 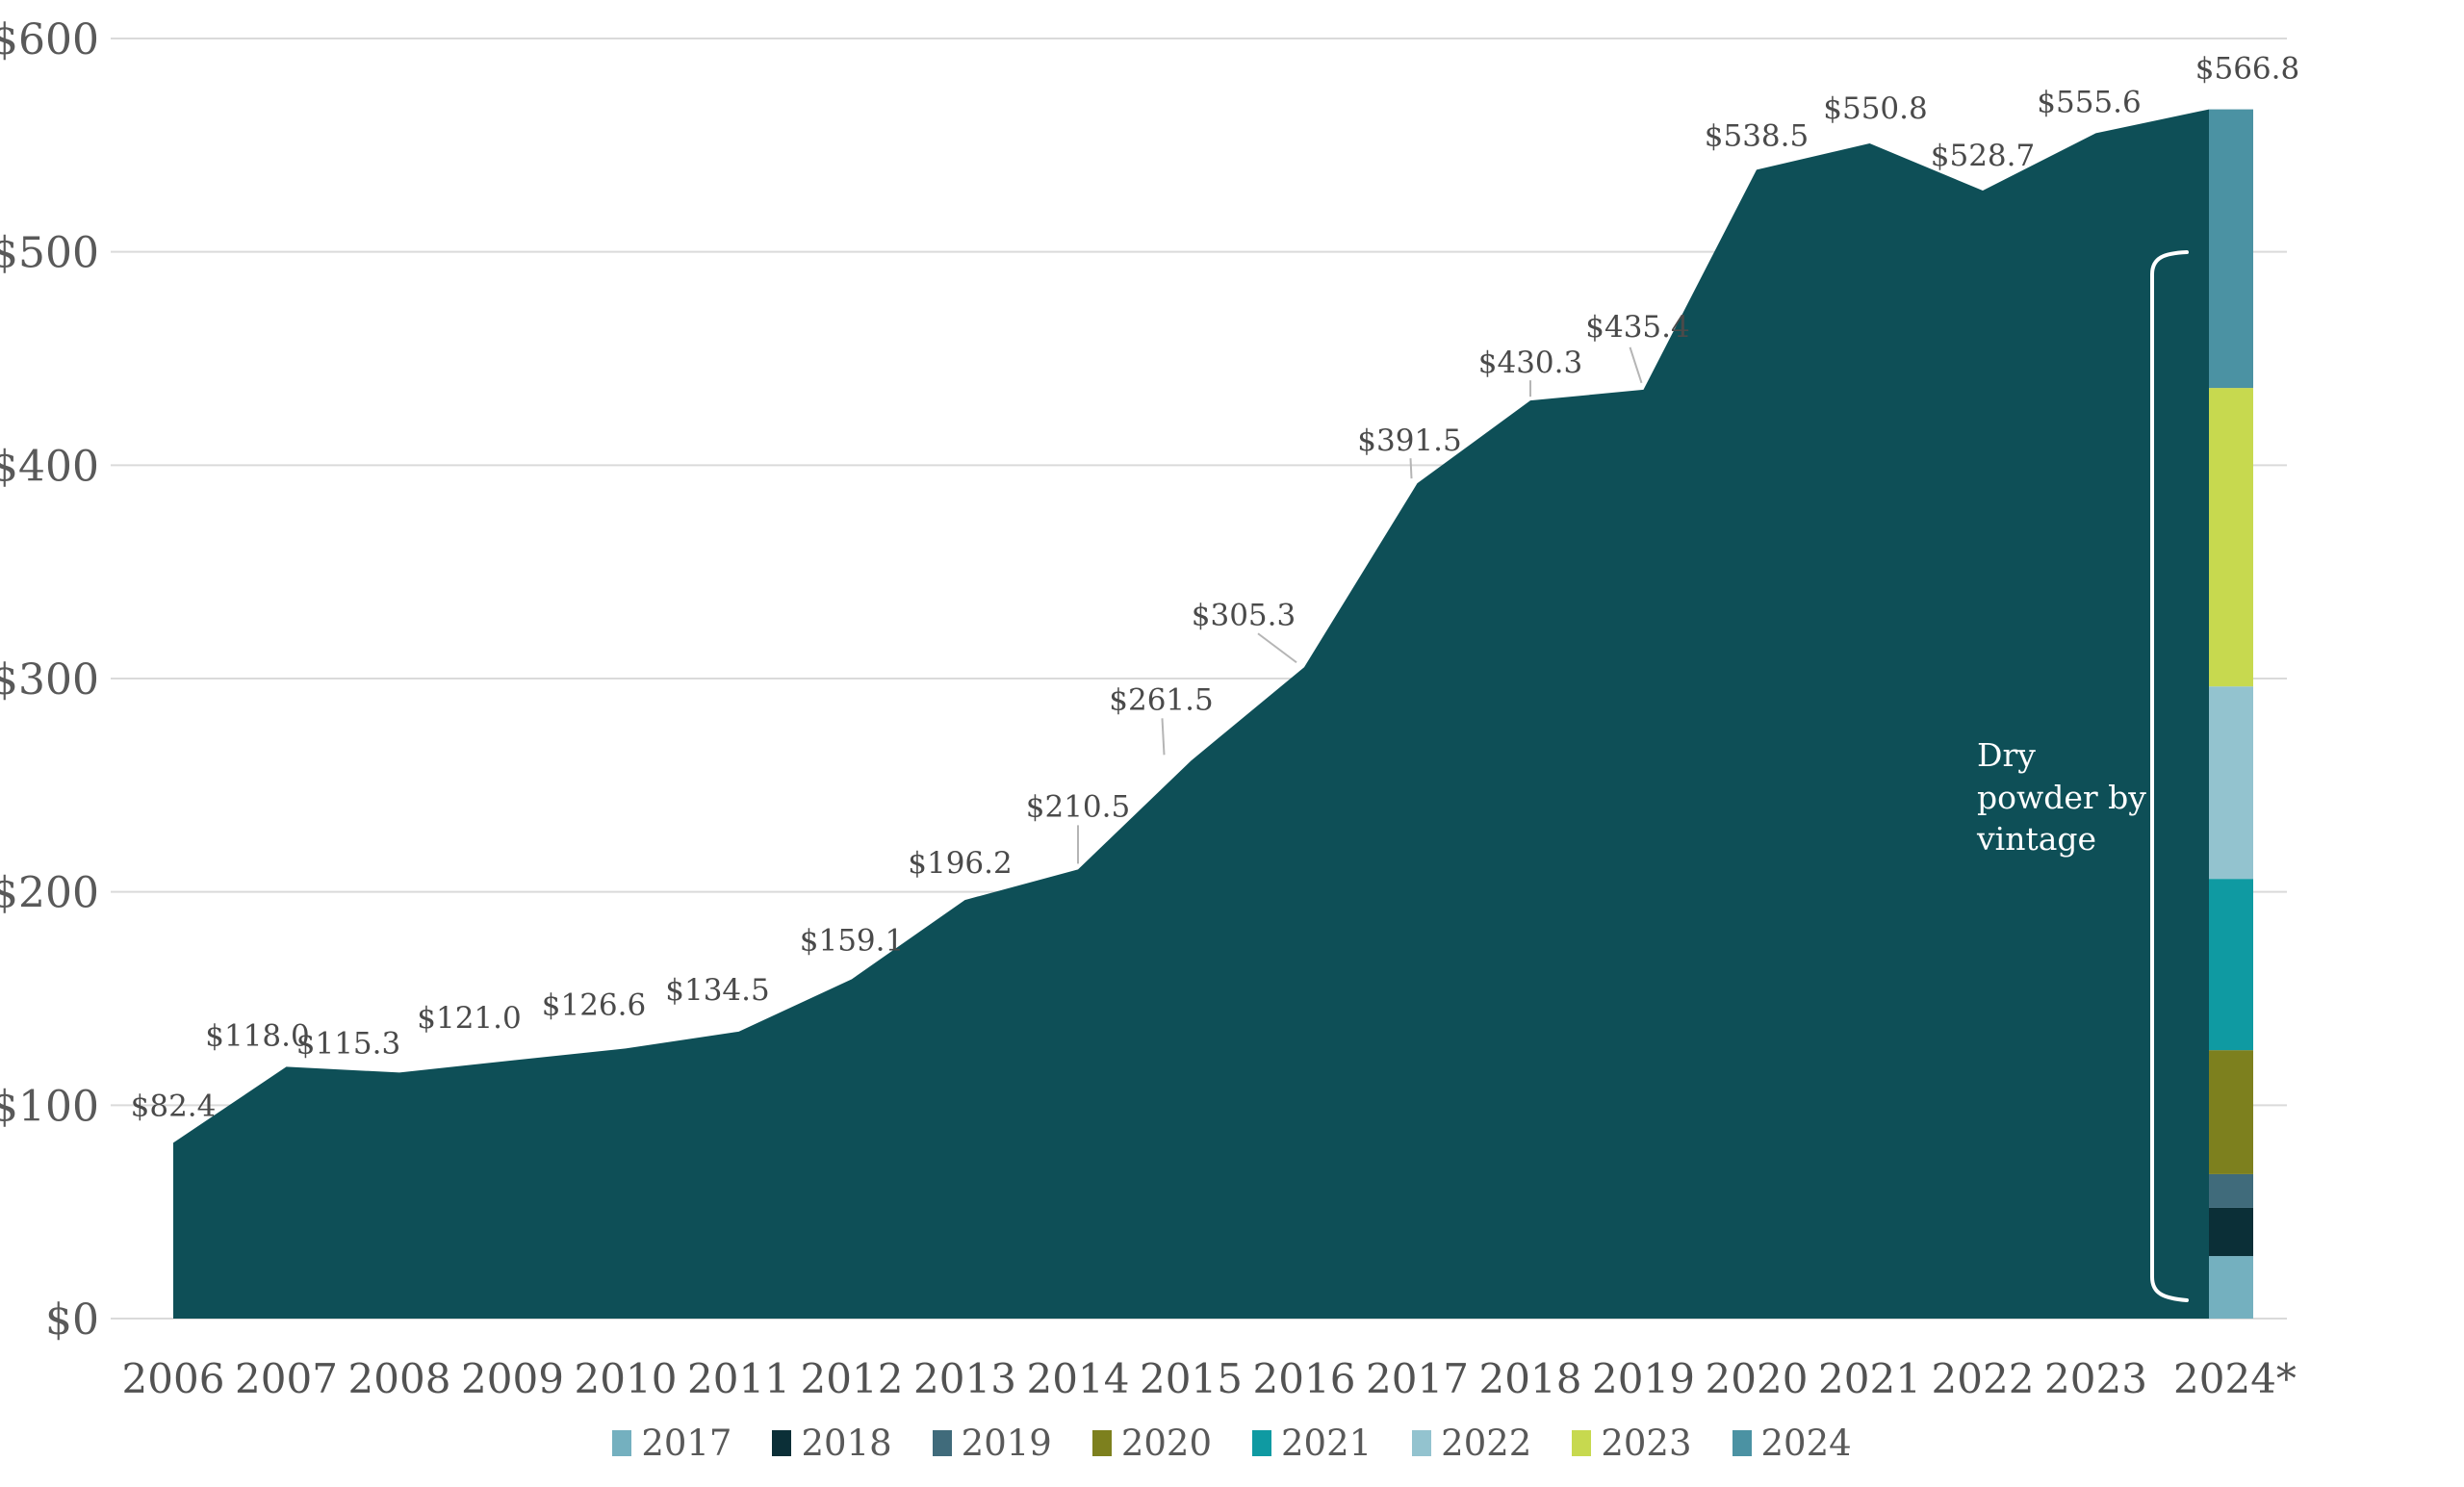 I want to click on dry-powder-bar-segment-2022, so click(x=2231, y=783).